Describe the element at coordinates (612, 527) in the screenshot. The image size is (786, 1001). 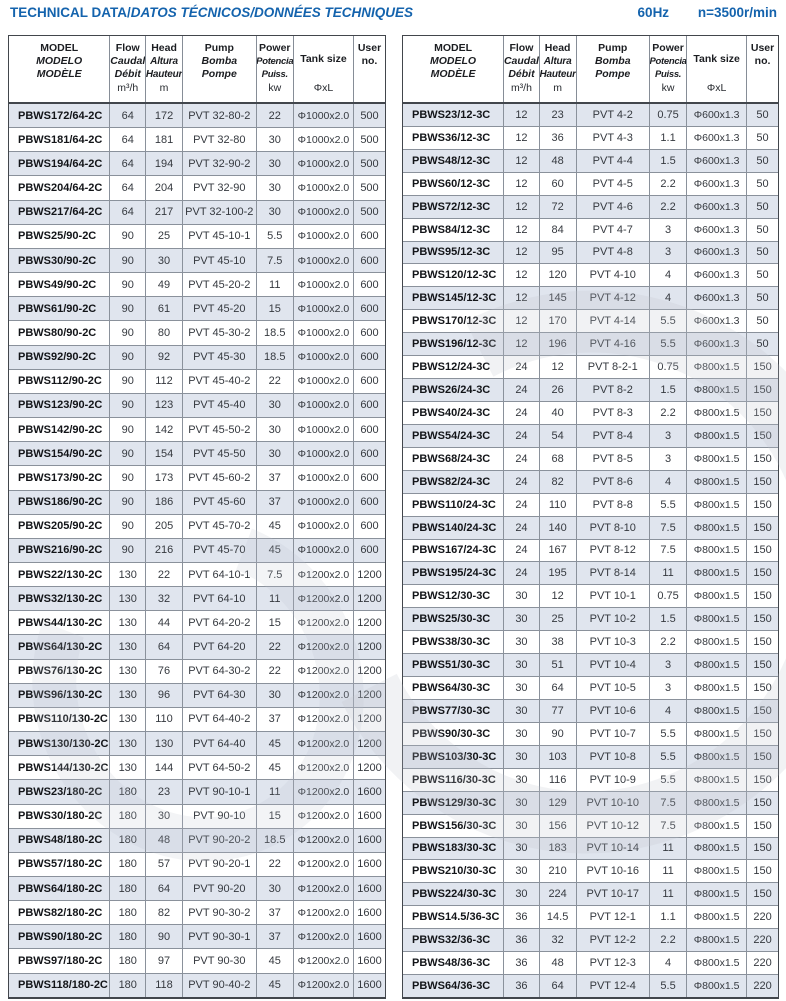
I see `pump-cell: PVT 8-10` at that location.